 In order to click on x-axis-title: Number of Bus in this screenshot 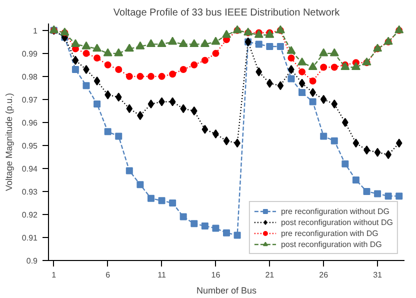, I will do `click(227, 291)`.